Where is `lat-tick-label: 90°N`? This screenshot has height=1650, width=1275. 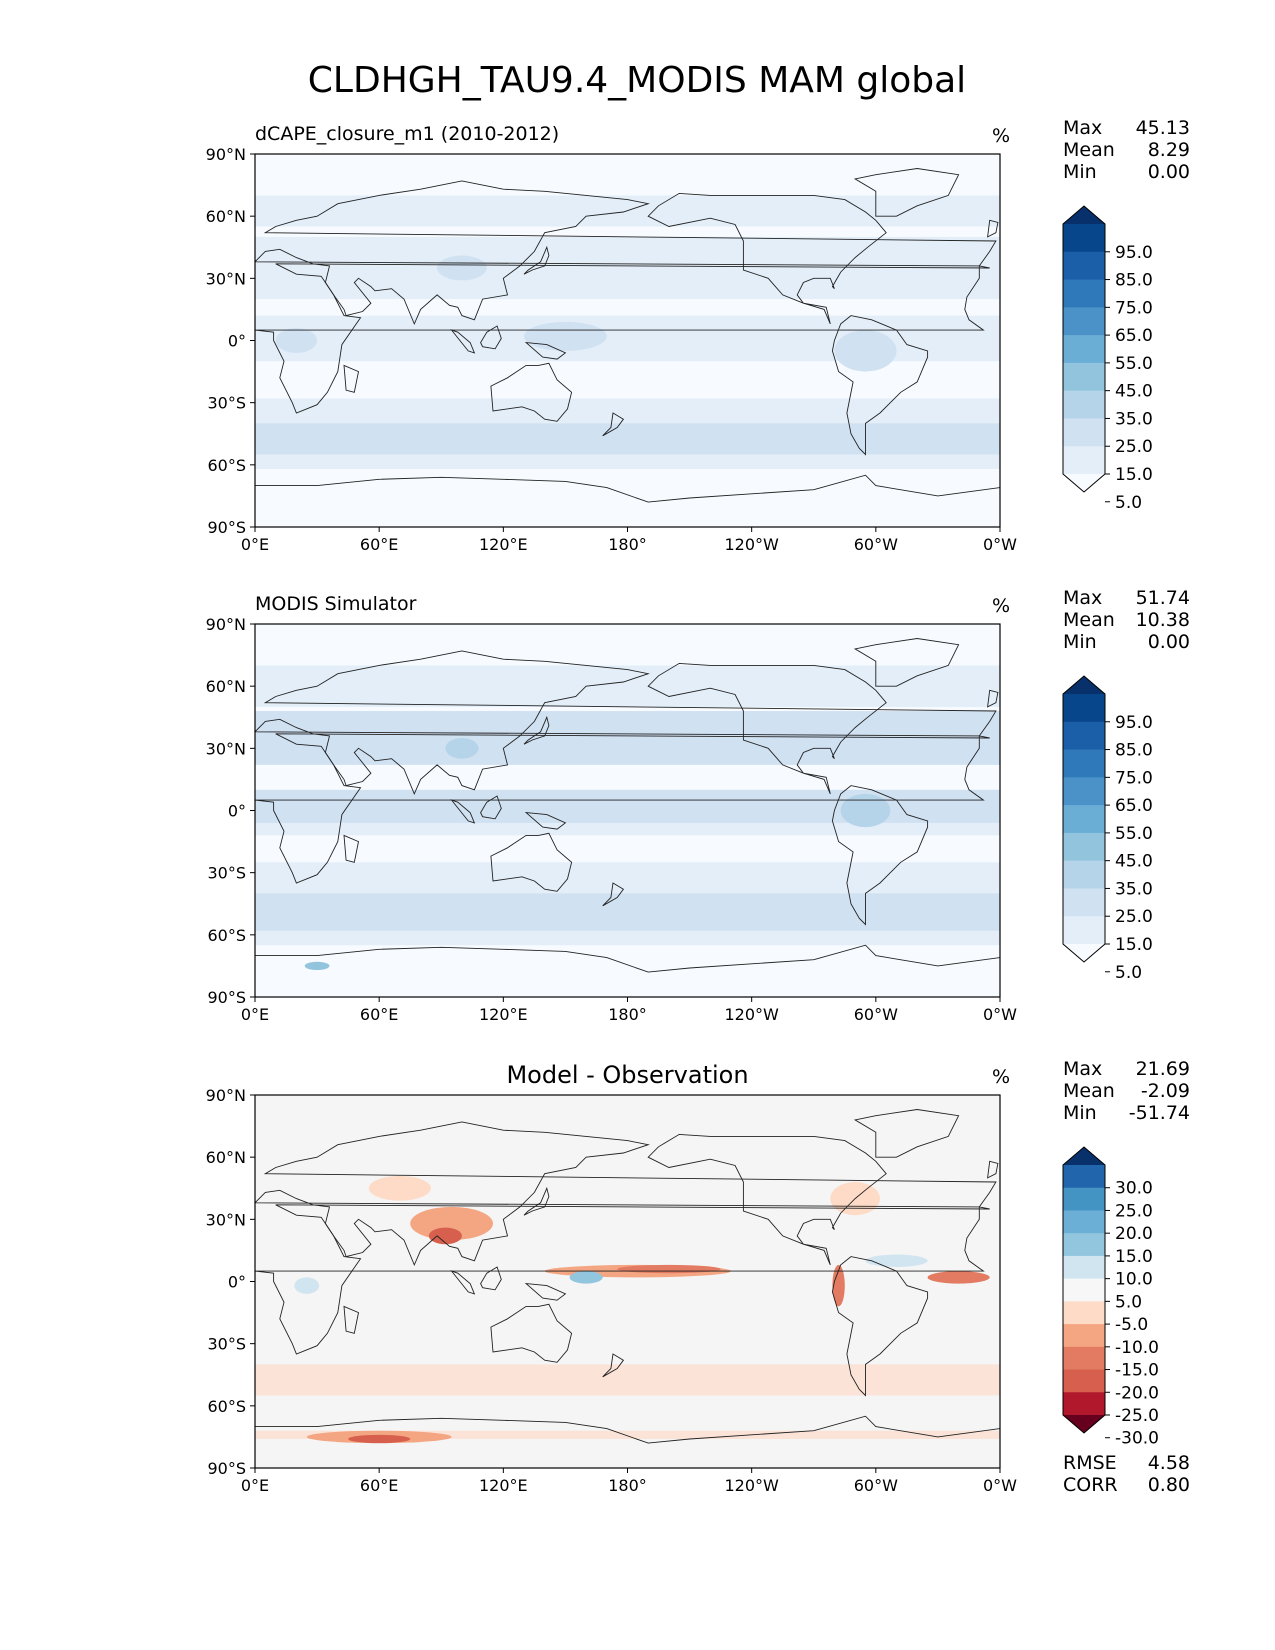 lat-tick-label: 90°N is located at coordinates (226, 624).